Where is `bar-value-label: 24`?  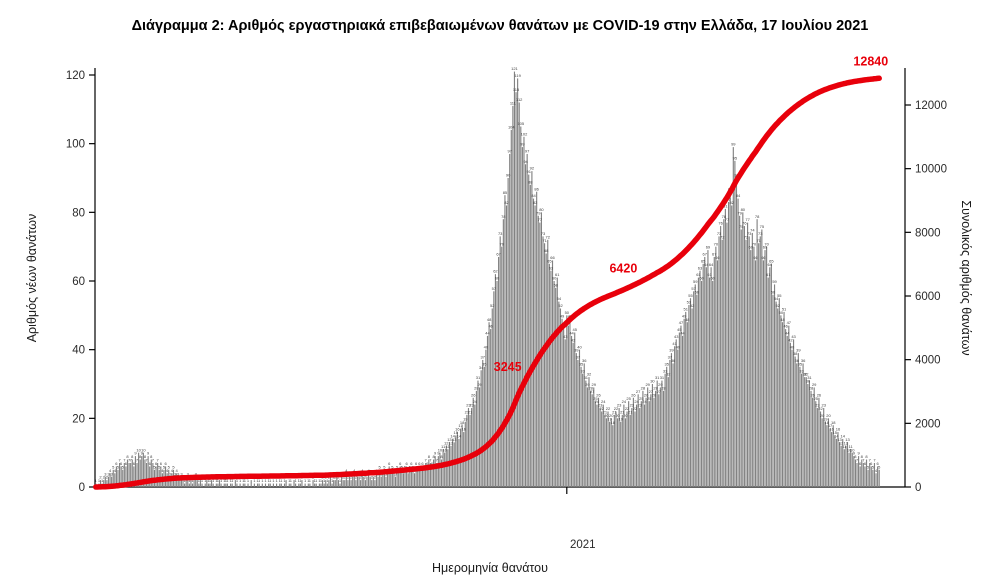 bar-value-label: 24 is located at coordinates (597, 401).